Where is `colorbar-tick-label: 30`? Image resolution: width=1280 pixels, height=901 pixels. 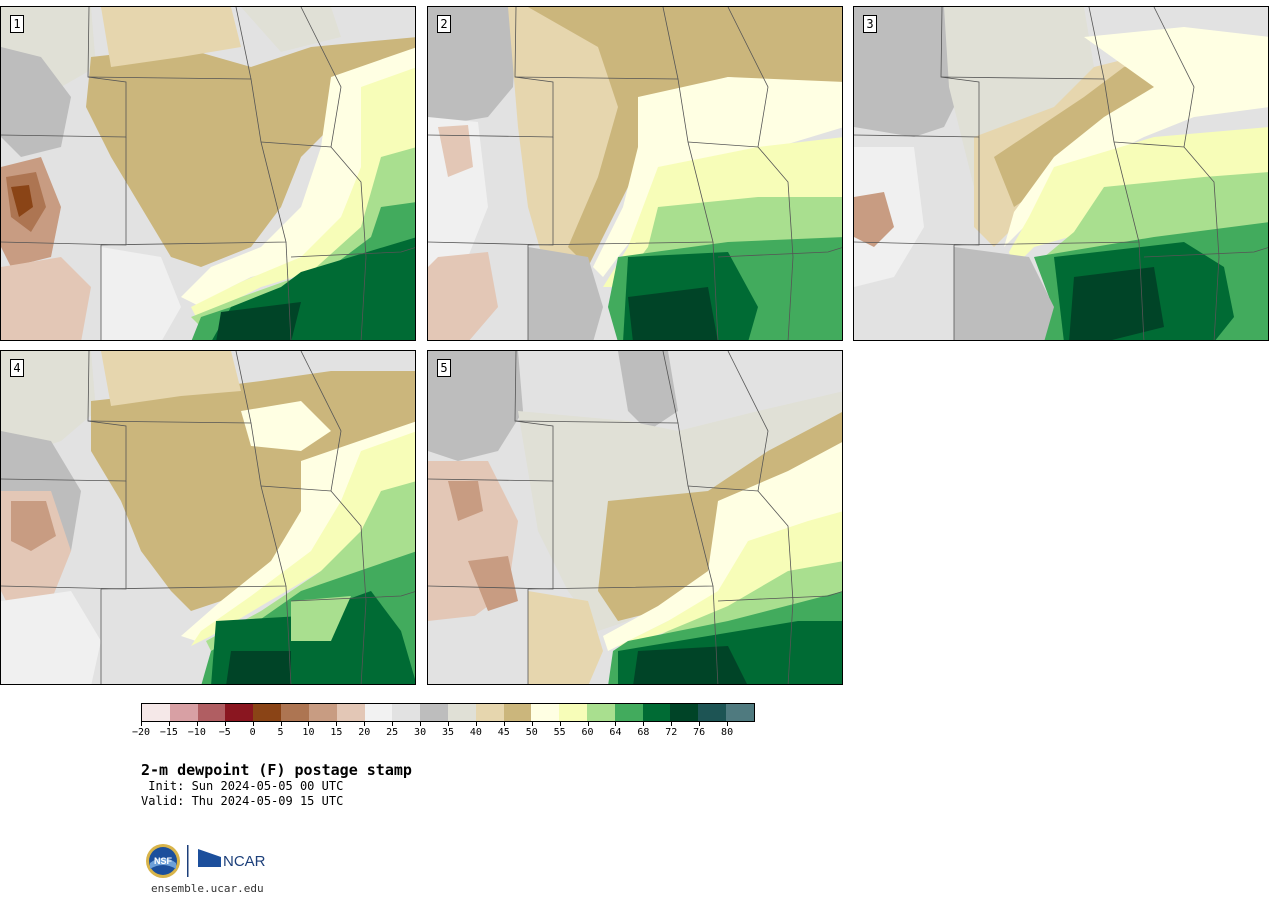 colorbar-tick-label: 30 is located at coordinates (420, 732).